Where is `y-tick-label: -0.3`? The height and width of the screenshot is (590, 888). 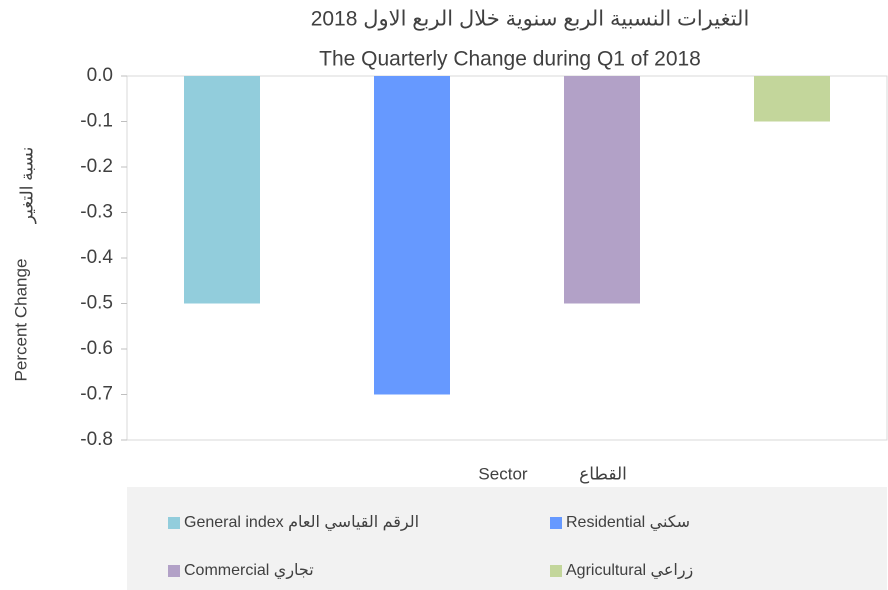
y-tick-label: -0.3 is located at coordinates (96, 212).